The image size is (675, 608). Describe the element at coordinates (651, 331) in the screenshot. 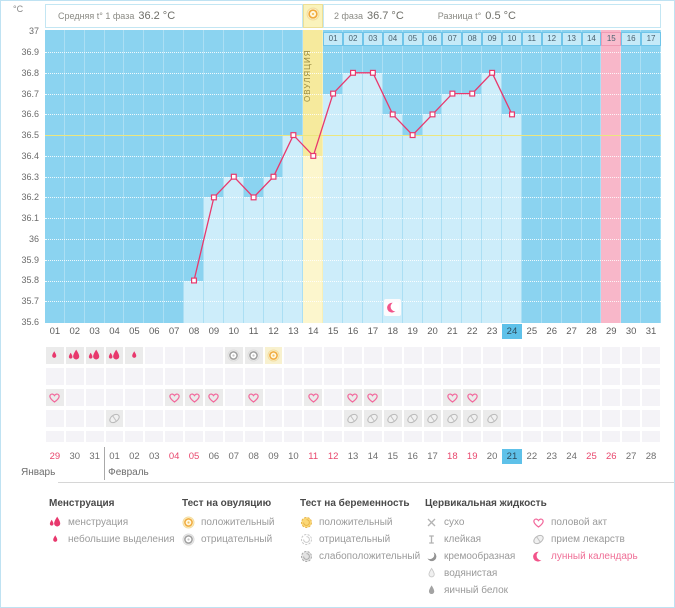

I see `cycle-day-label: 31` at that location.